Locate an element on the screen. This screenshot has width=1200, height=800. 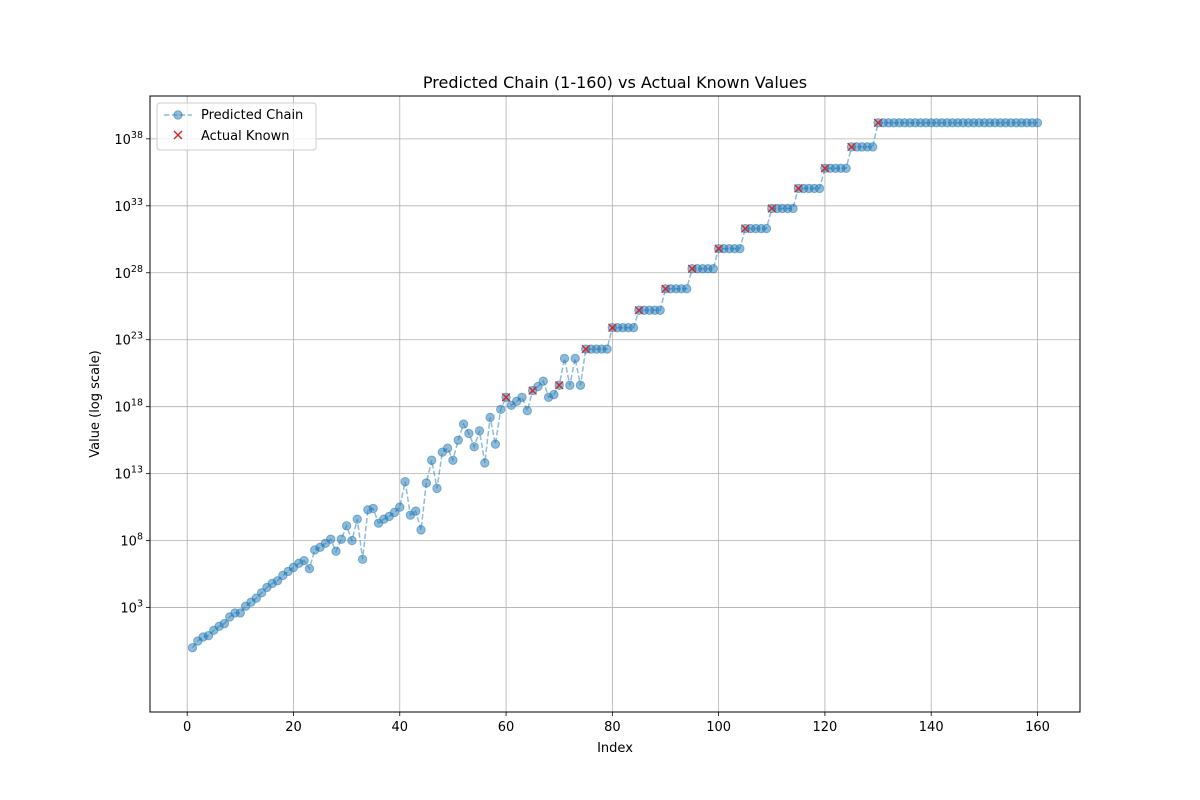
legend-frame is located at coordinates (236, 126).